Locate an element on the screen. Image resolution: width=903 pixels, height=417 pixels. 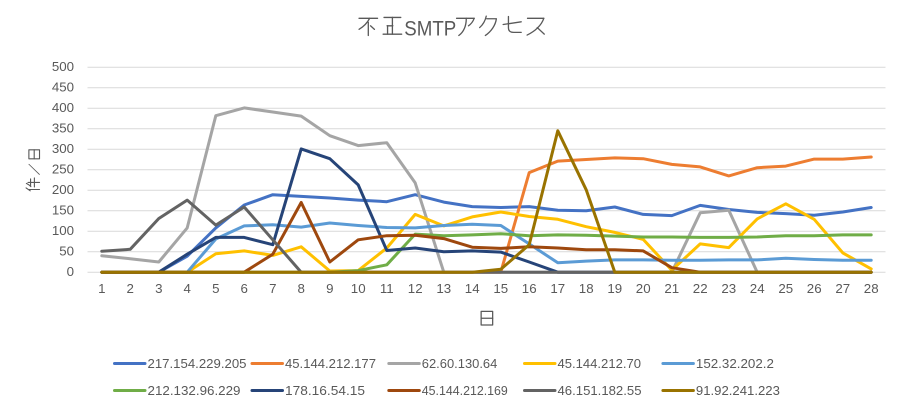
svg-text: 17 is located at coordinates (557, 288).